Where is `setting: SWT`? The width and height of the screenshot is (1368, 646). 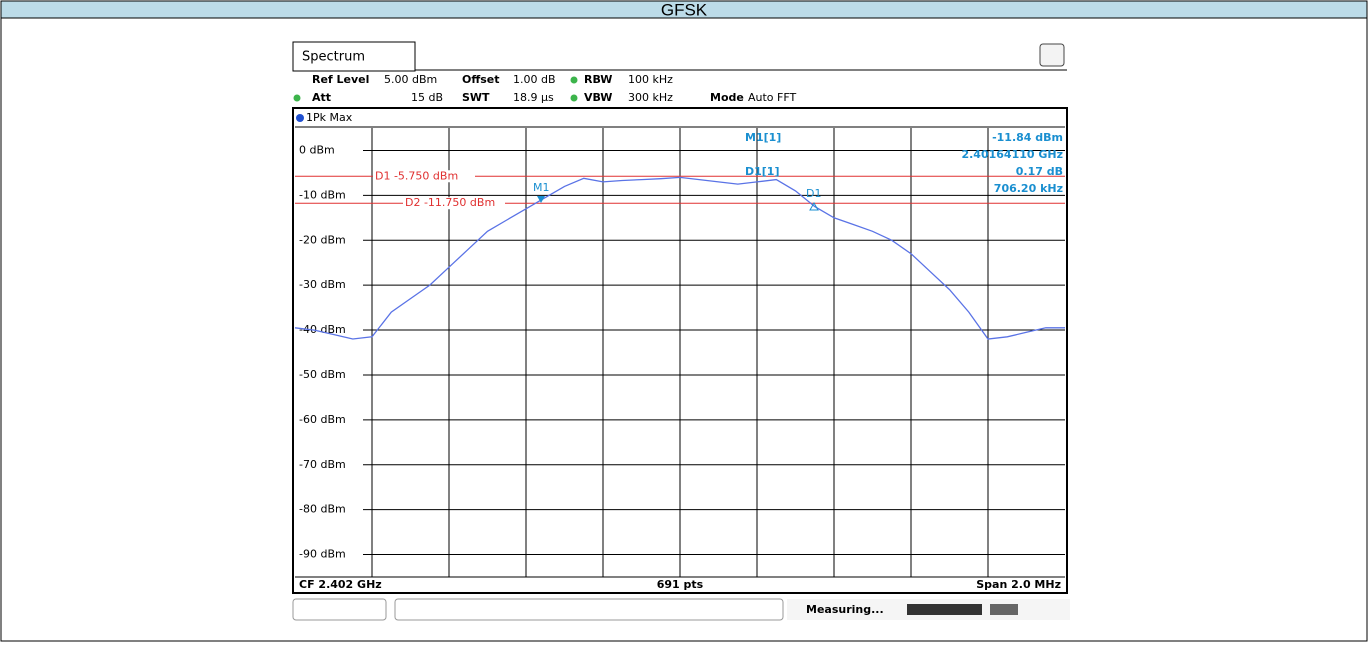
setting: SWT is located at coordinates (476, 97).